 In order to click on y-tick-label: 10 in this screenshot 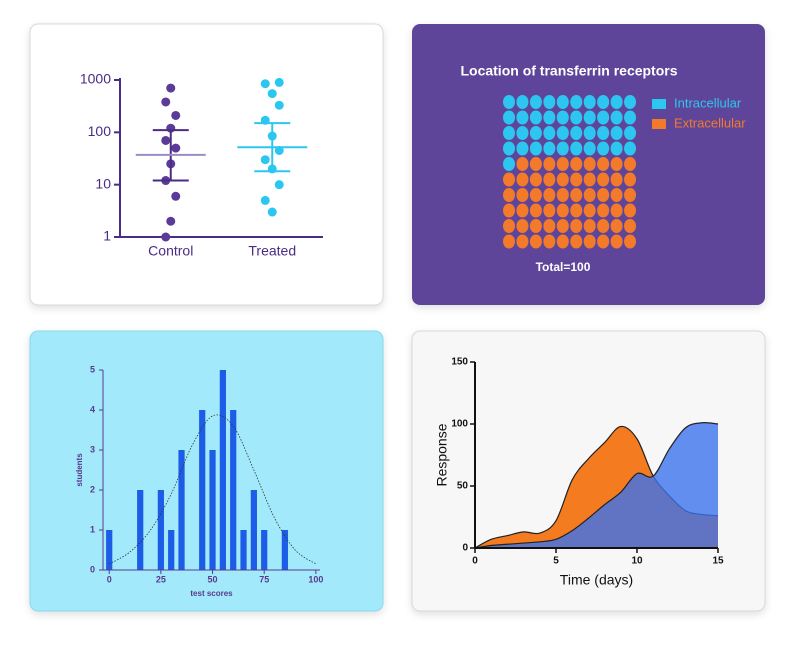, I will do `click(103, 183)`.